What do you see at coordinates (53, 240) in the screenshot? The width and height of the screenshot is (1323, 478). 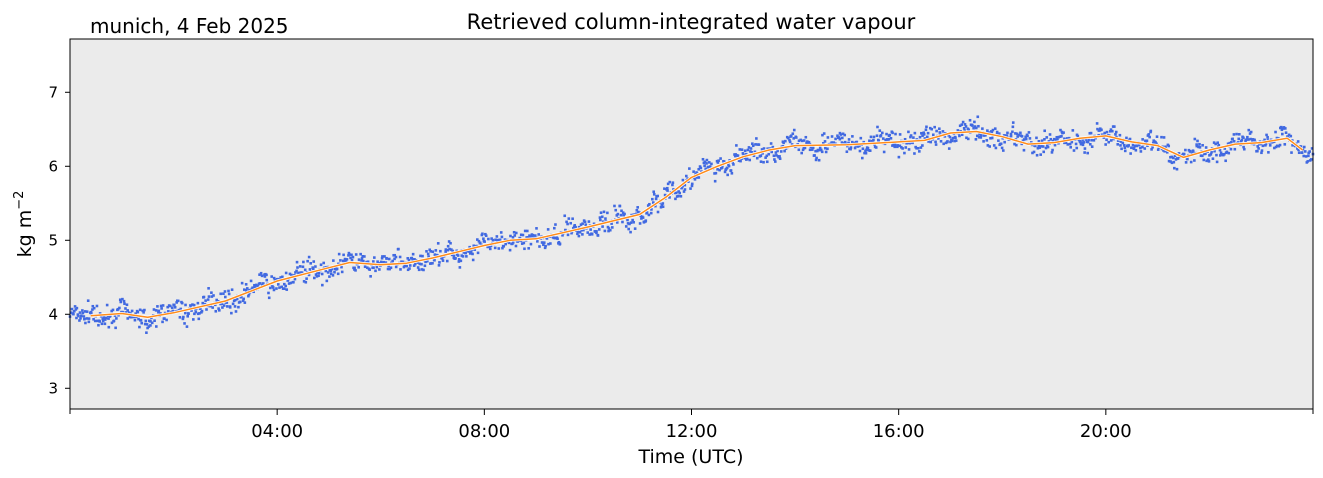 I see `y-tick-label: 5` at bounding box center [53, 240].